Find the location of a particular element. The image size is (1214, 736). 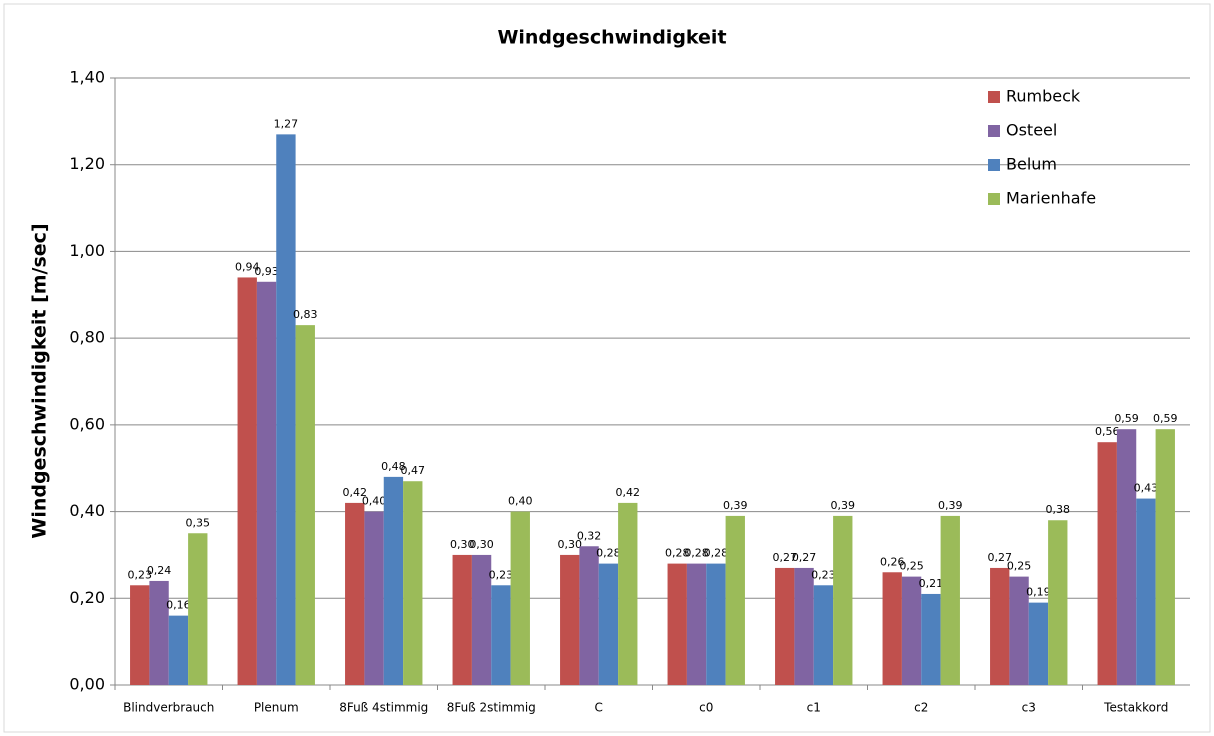

legend-label: Rumbeck is located at coordinates (1043, 96).